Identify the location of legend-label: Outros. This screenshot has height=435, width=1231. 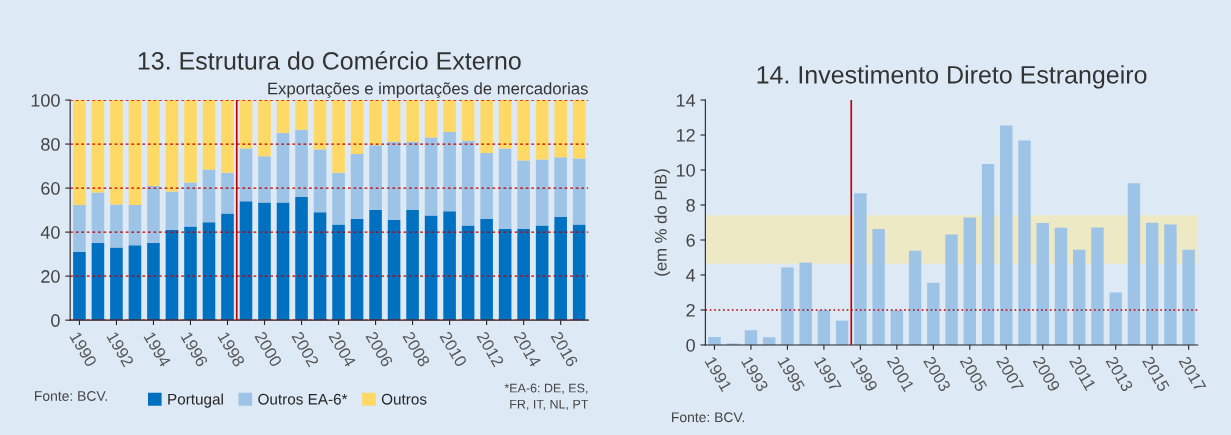
(404, 399).